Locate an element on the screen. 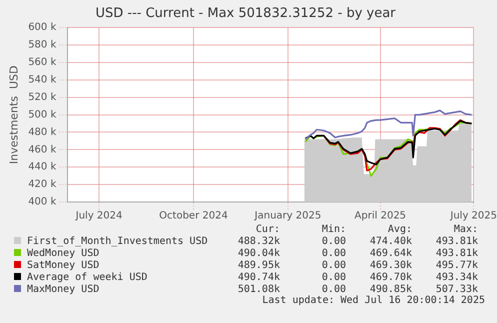 Image resolution: width=497 pixels, height=323 pixels. text: 490.85k is located at coordinates (390, 289).